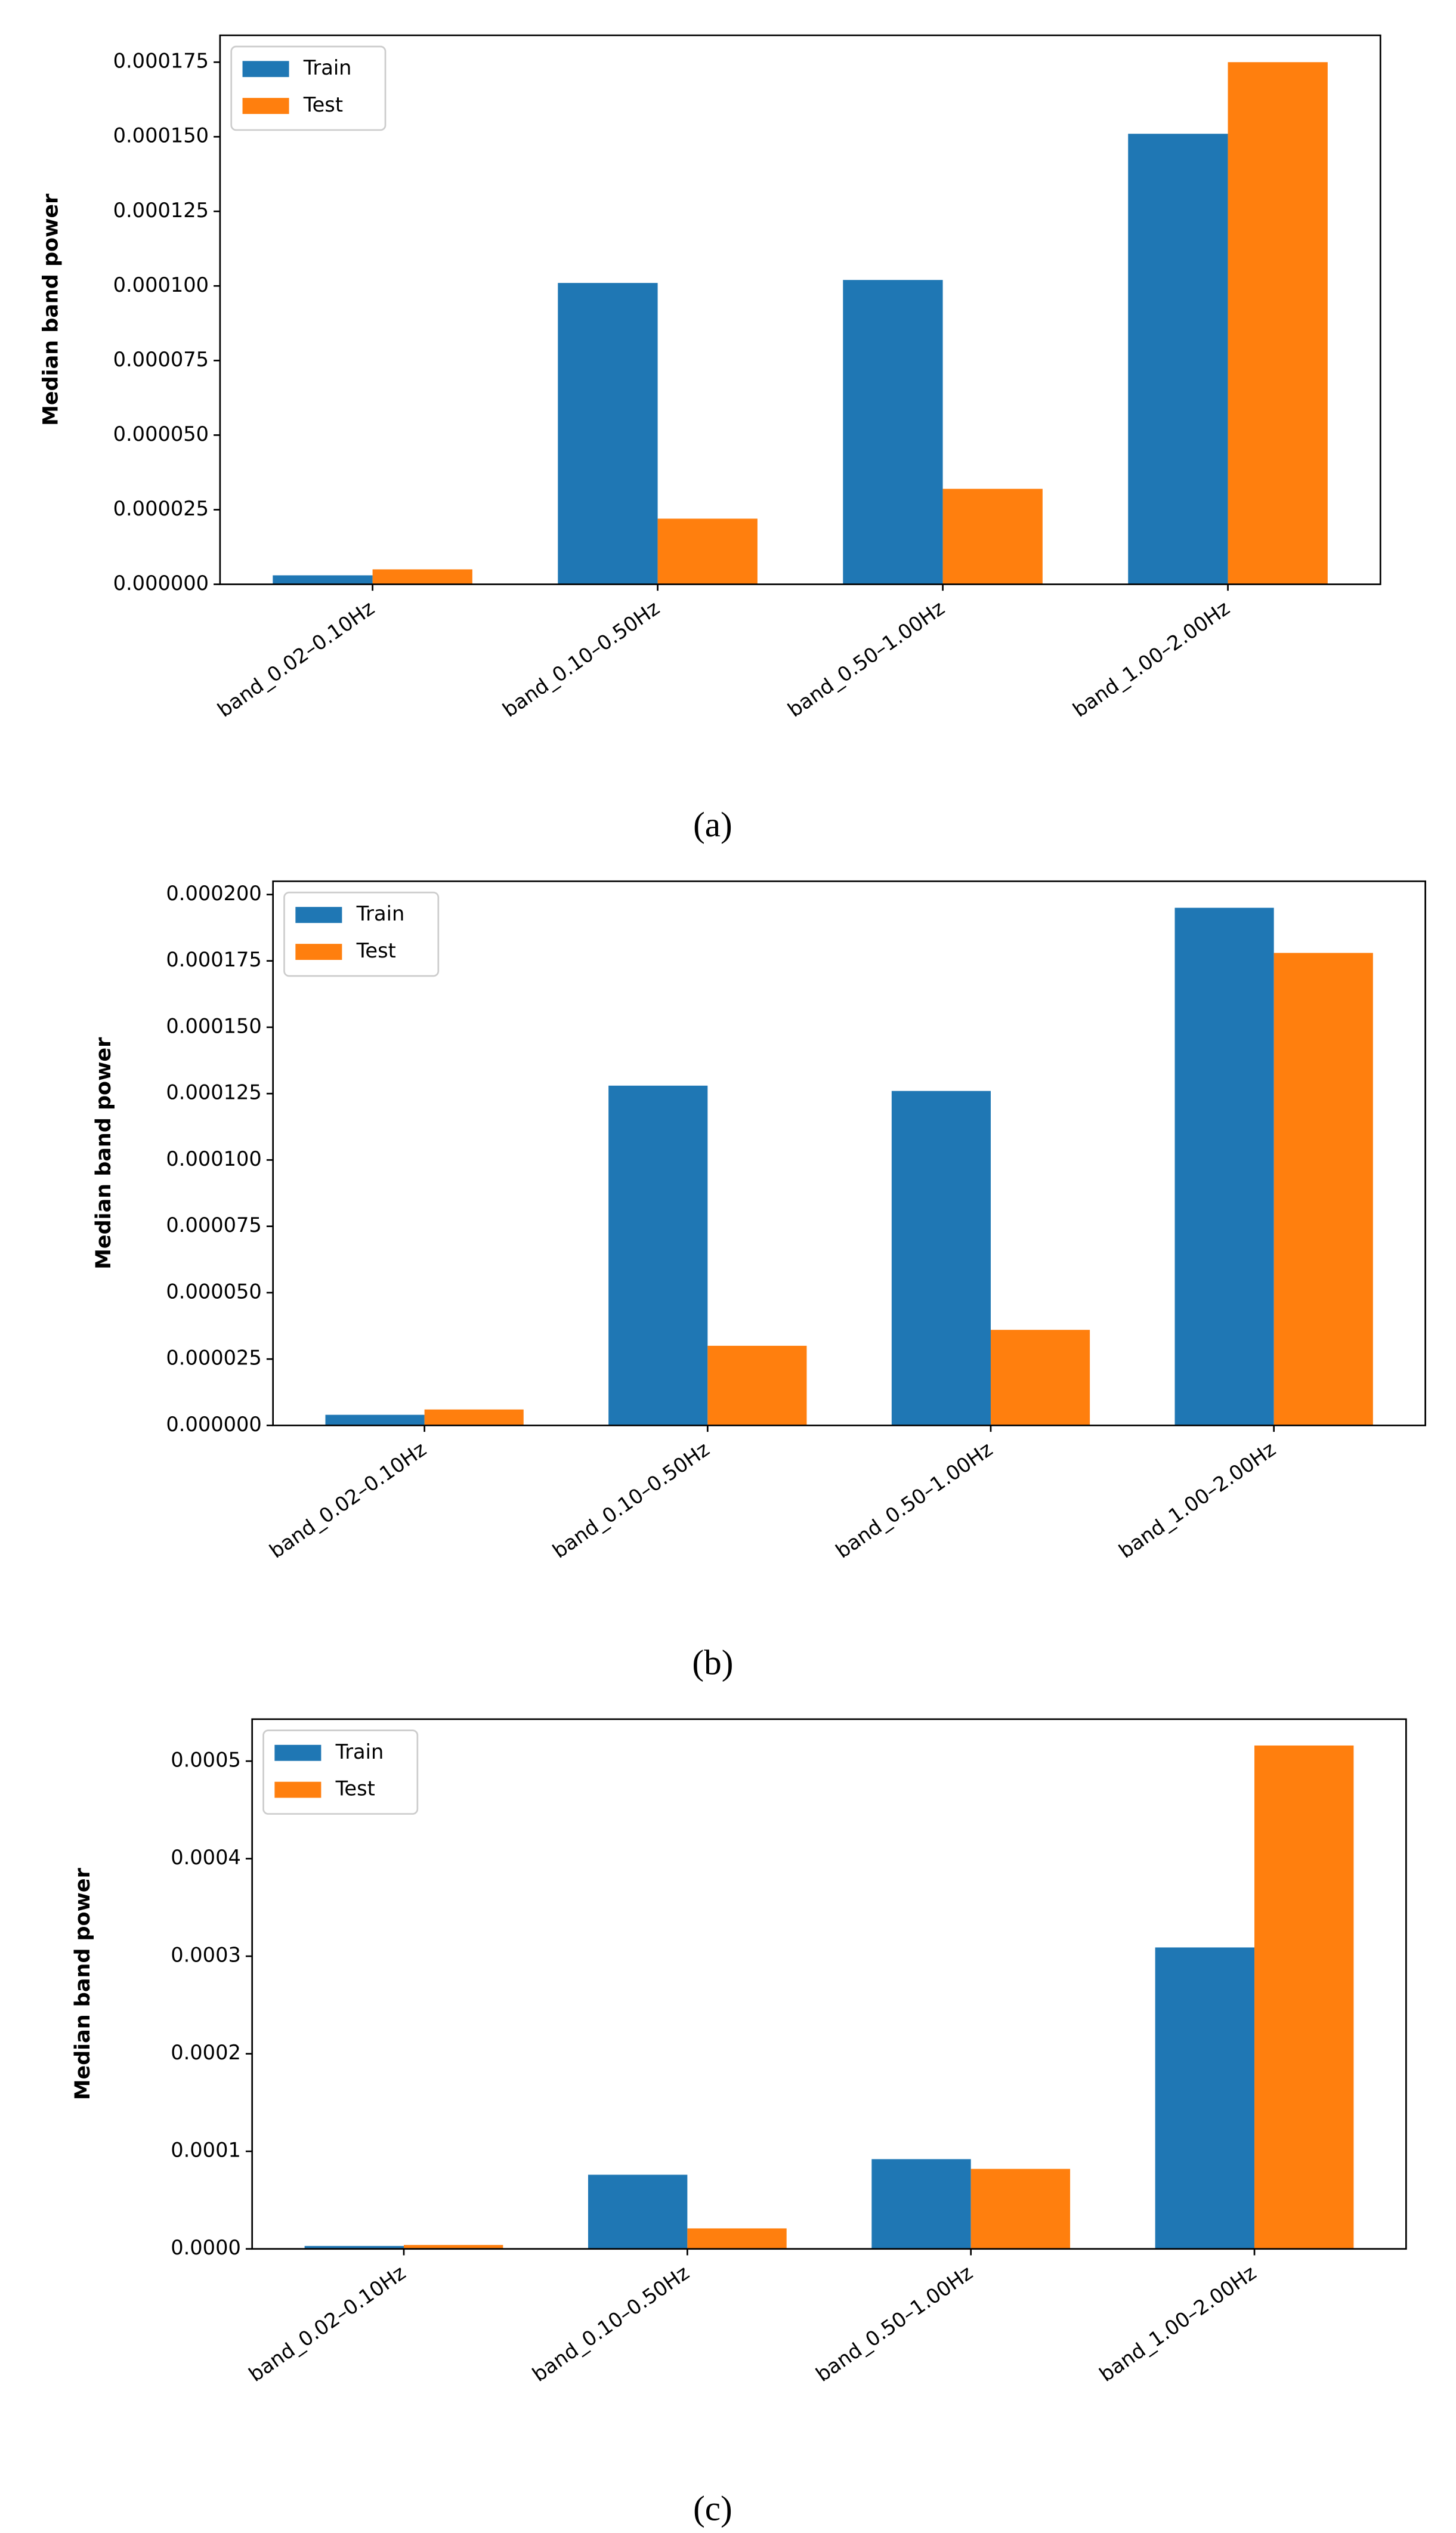 The image size is (1456, 2533). Describe the element at coordinates (712, 1663) in the screenshot. I see `panel-caption: (b)` at that location.